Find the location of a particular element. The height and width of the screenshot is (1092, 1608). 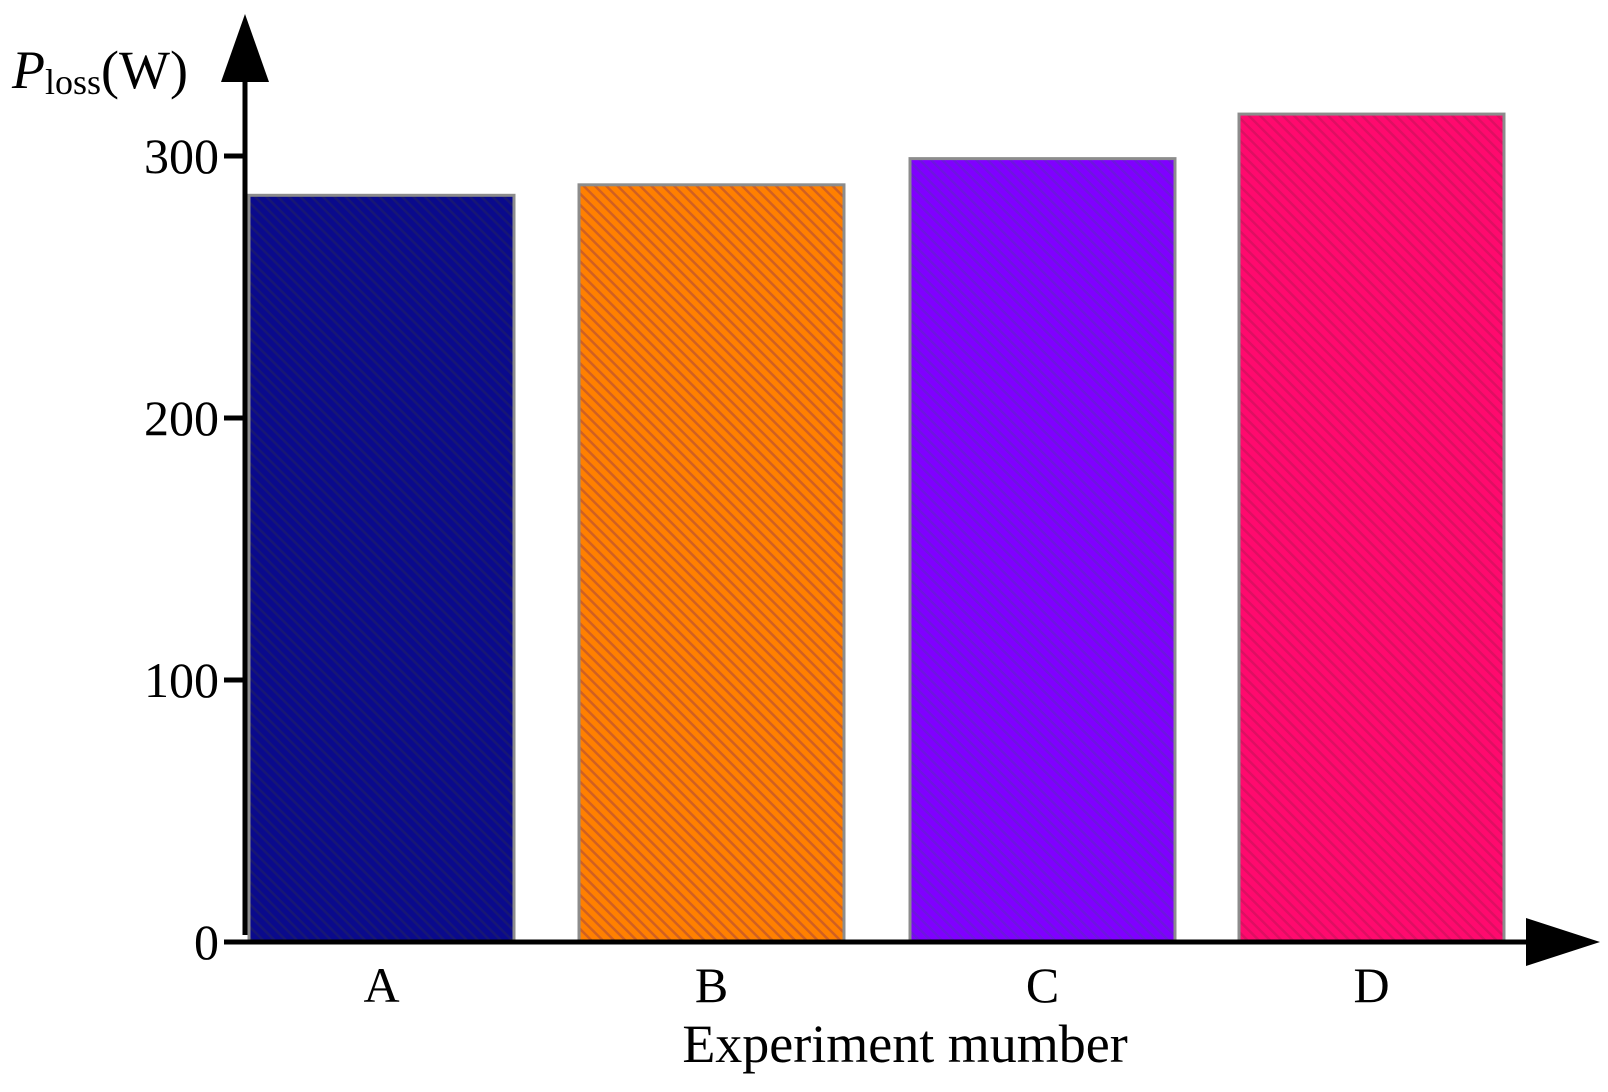

x-tick-labels: A B C D is located at coordinates (876, 985).